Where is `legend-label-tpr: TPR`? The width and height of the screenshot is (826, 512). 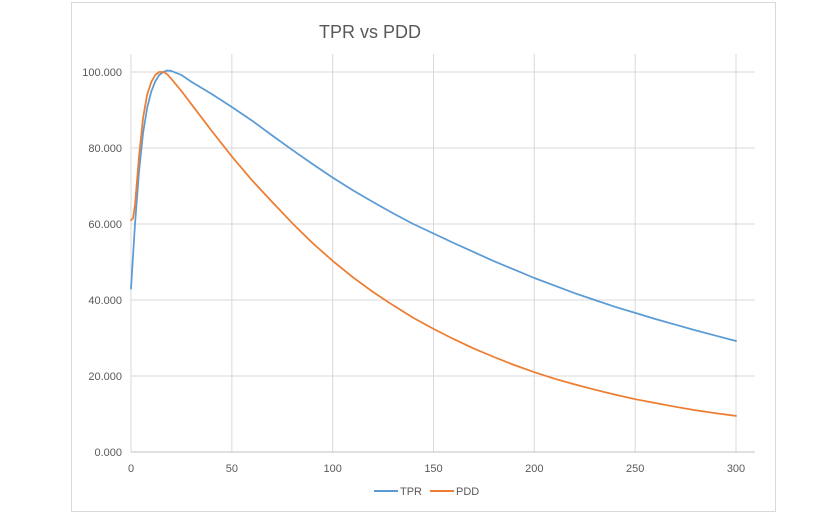
legend-label-tpr: TPR is located at coordinates (411, 492).